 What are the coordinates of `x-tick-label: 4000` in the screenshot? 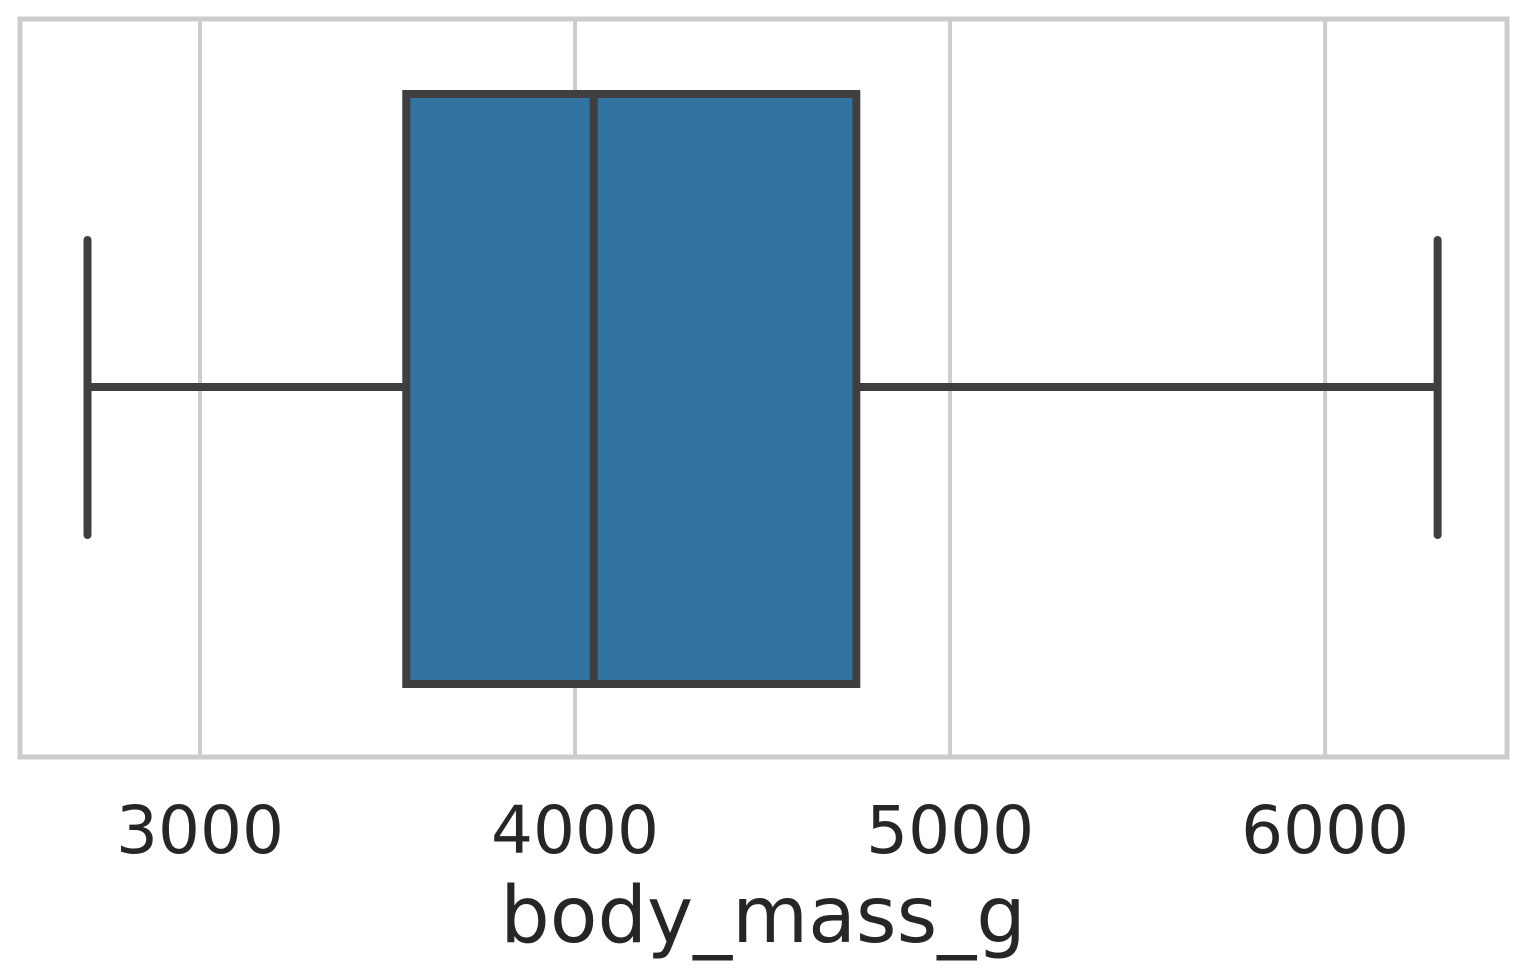 It's located at (575, 830).